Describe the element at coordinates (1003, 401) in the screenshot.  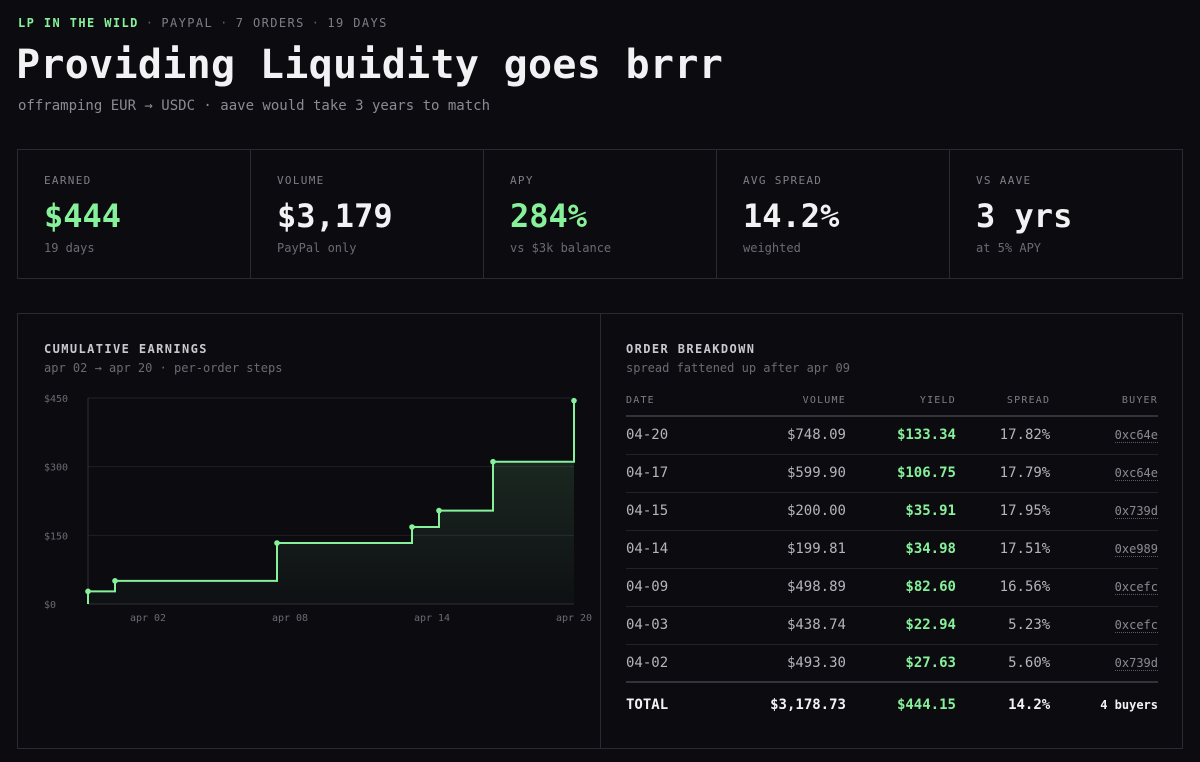
I see `column-header-spread: SPREAD` at that location.